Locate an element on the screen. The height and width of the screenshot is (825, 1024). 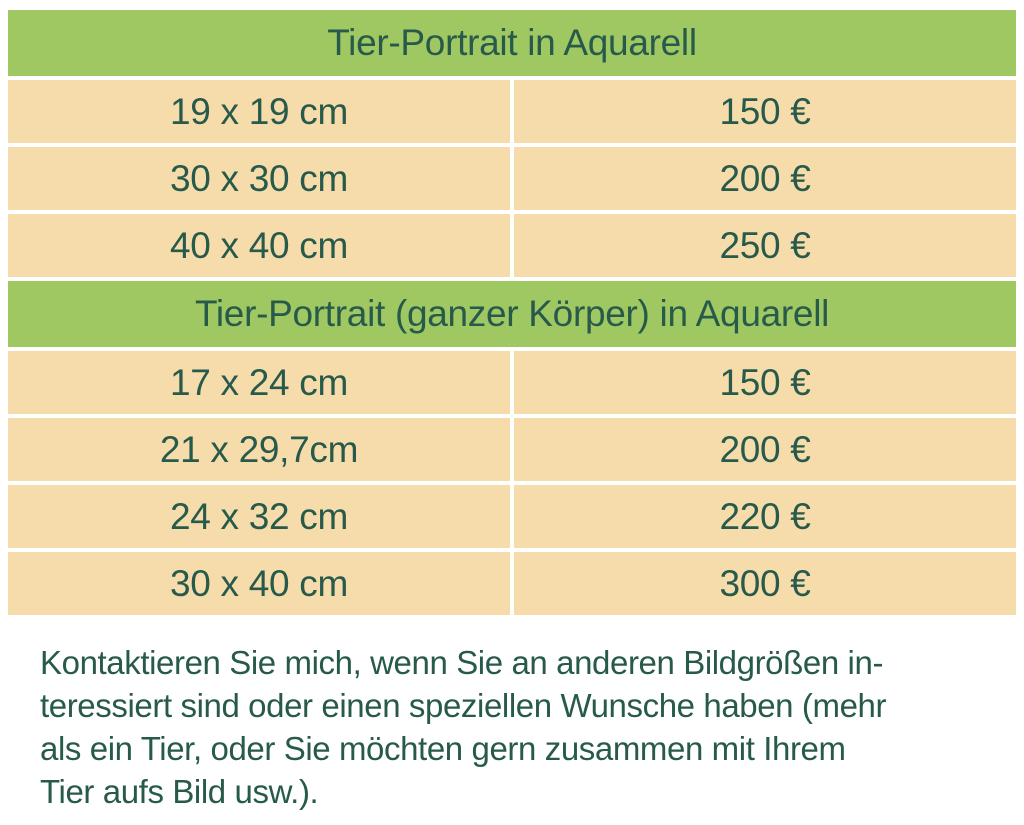
size-cell: 21 x 29,7cm is located at coordinates (259, 449).